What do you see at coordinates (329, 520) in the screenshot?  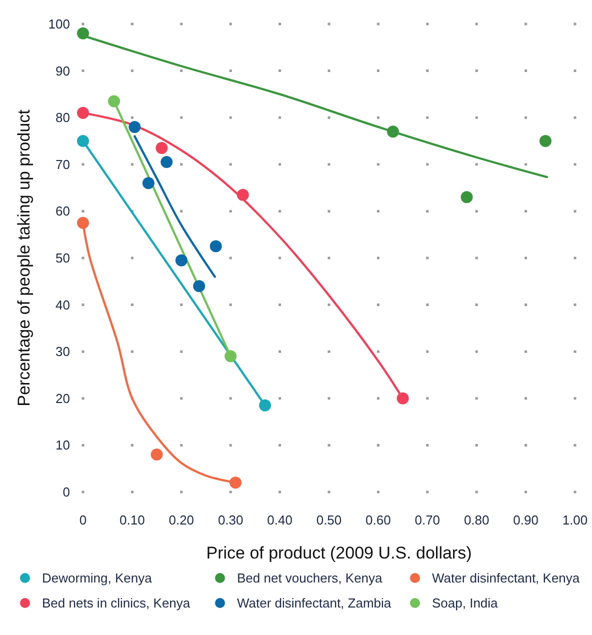 I see `x-tick-label: 0.50` at bounding box center [329, 520].